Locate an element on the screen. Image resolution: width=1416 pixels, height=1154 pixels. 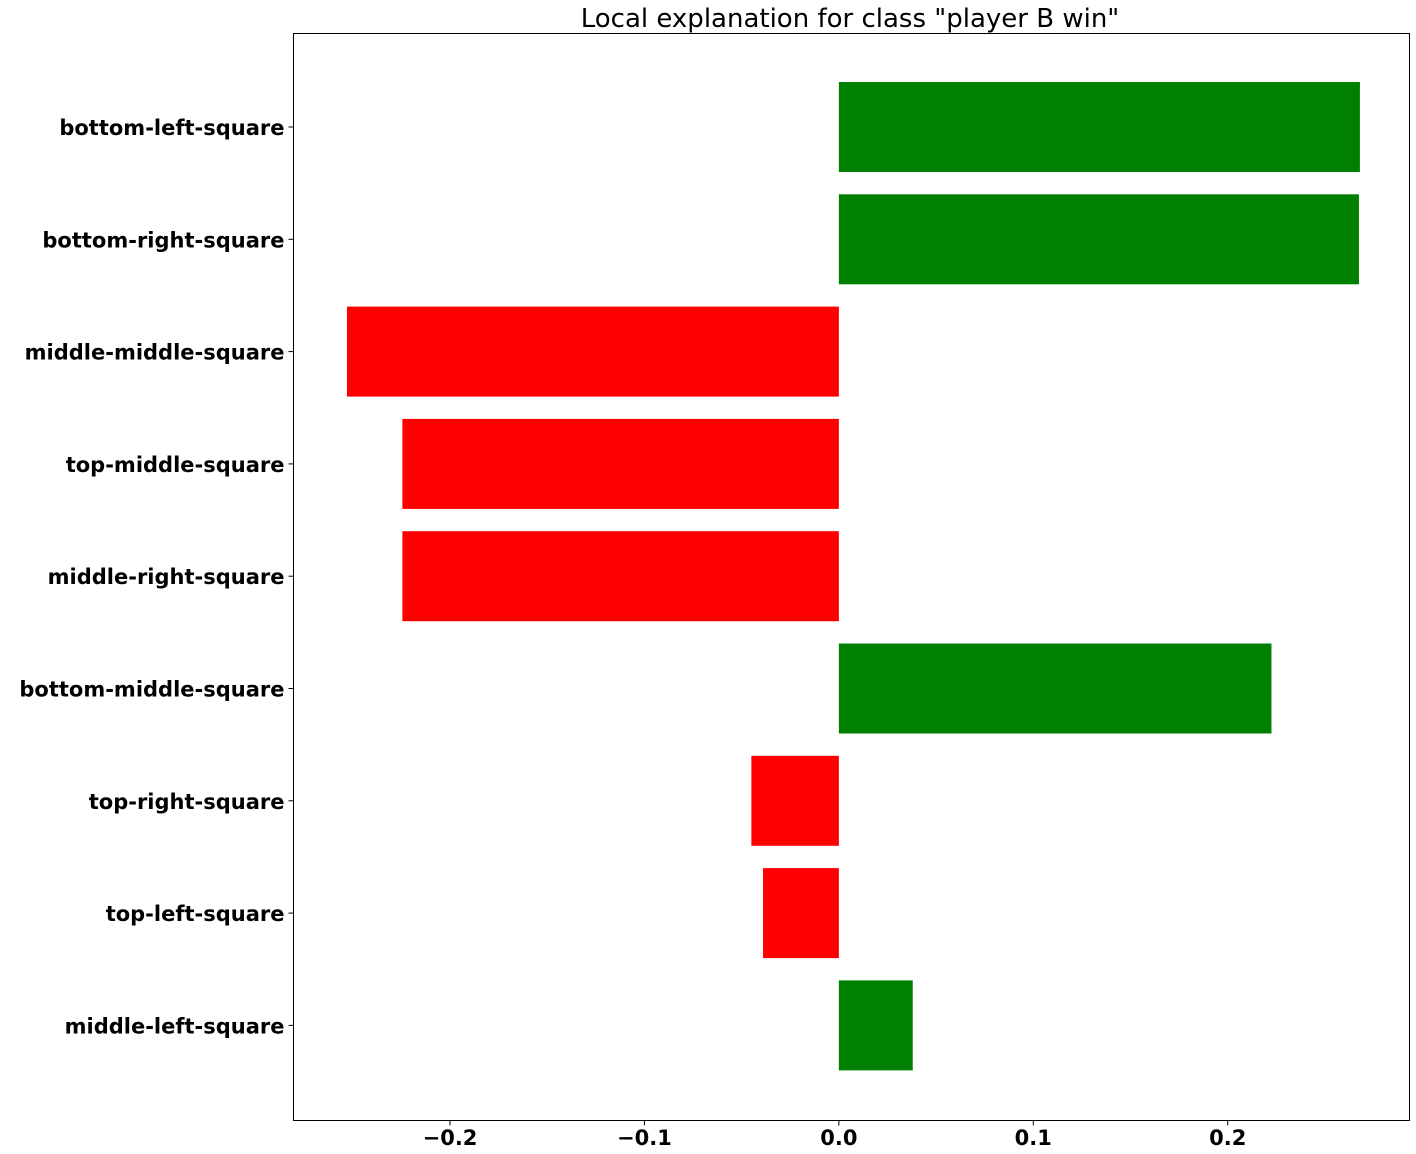
bar-middle-right-square is located at coordinates (620, 576).